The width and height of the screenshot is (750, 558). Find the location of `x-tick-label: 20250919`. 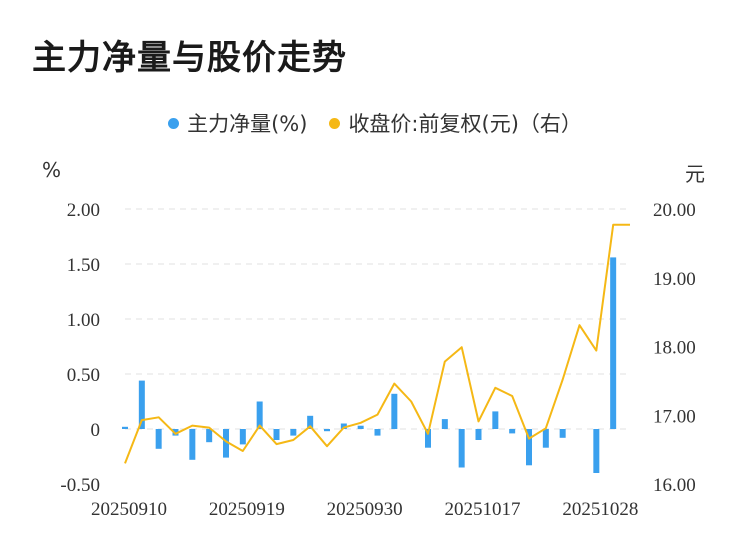

x-tick-label: 20250919 is located at coordinates (247, 509).